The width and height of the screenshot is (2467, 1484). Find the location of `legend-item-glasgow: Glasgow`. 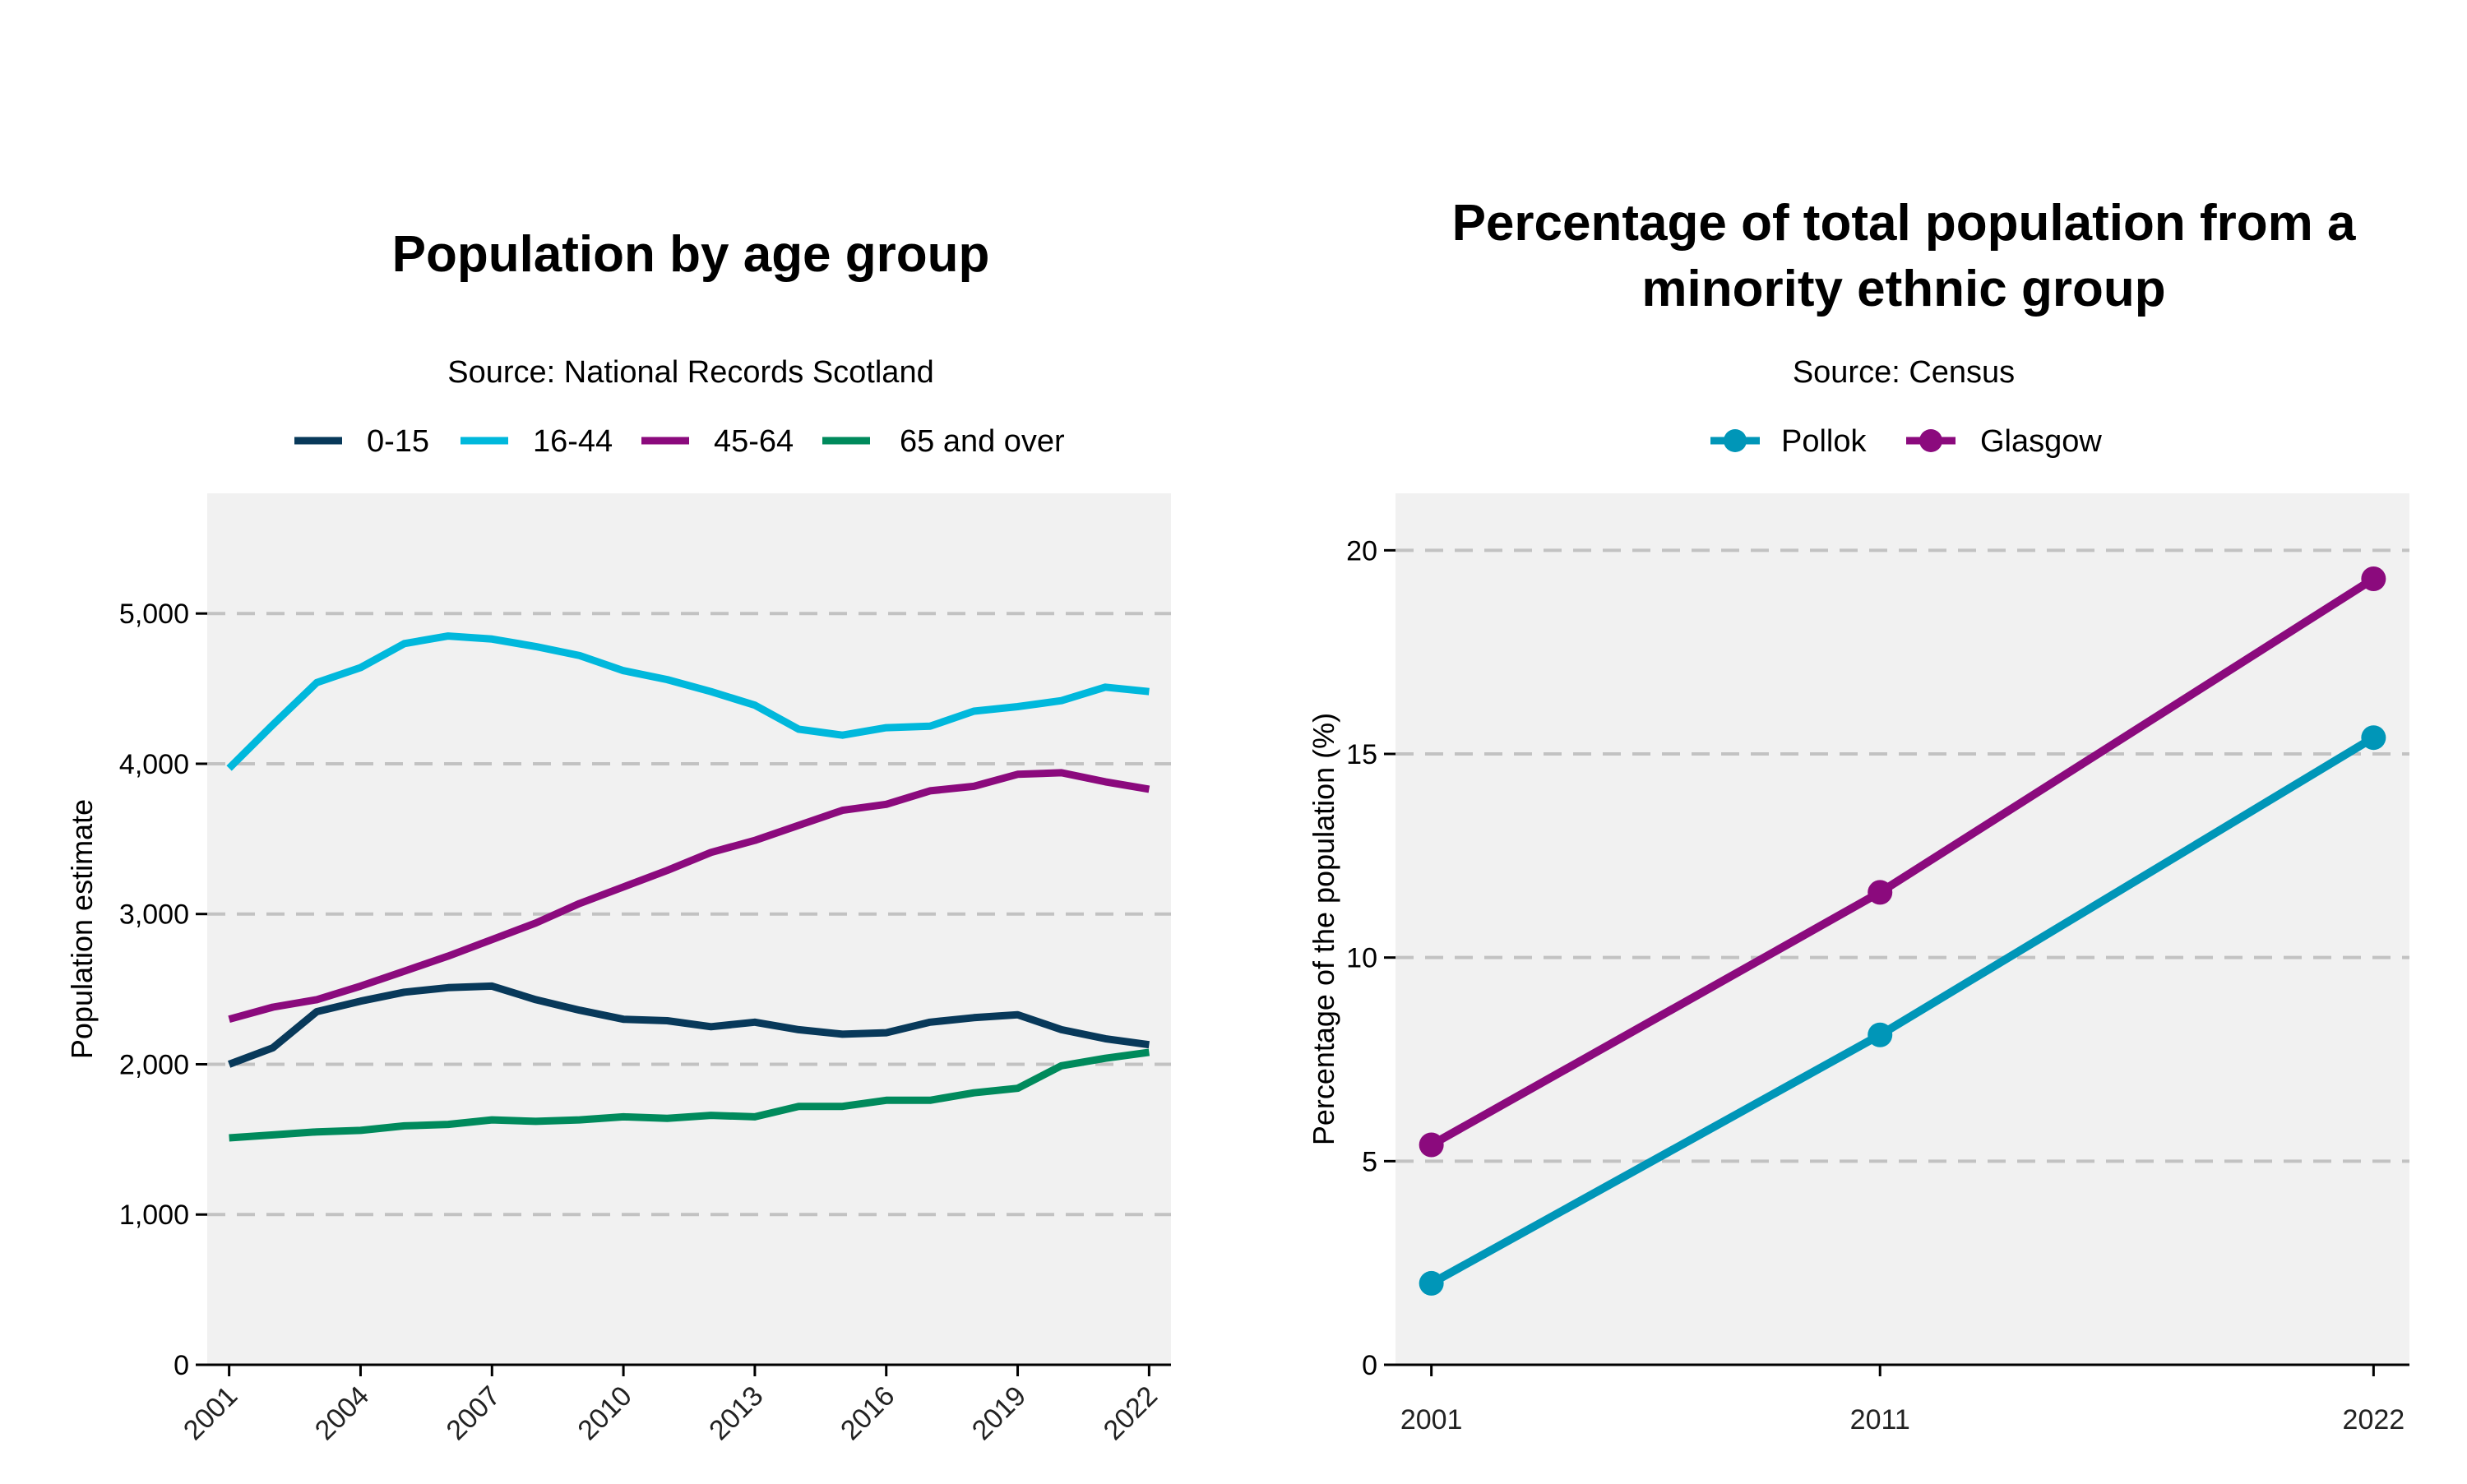

legend-item-glasgow: Glasgow is located at coordinates (2004, 442).